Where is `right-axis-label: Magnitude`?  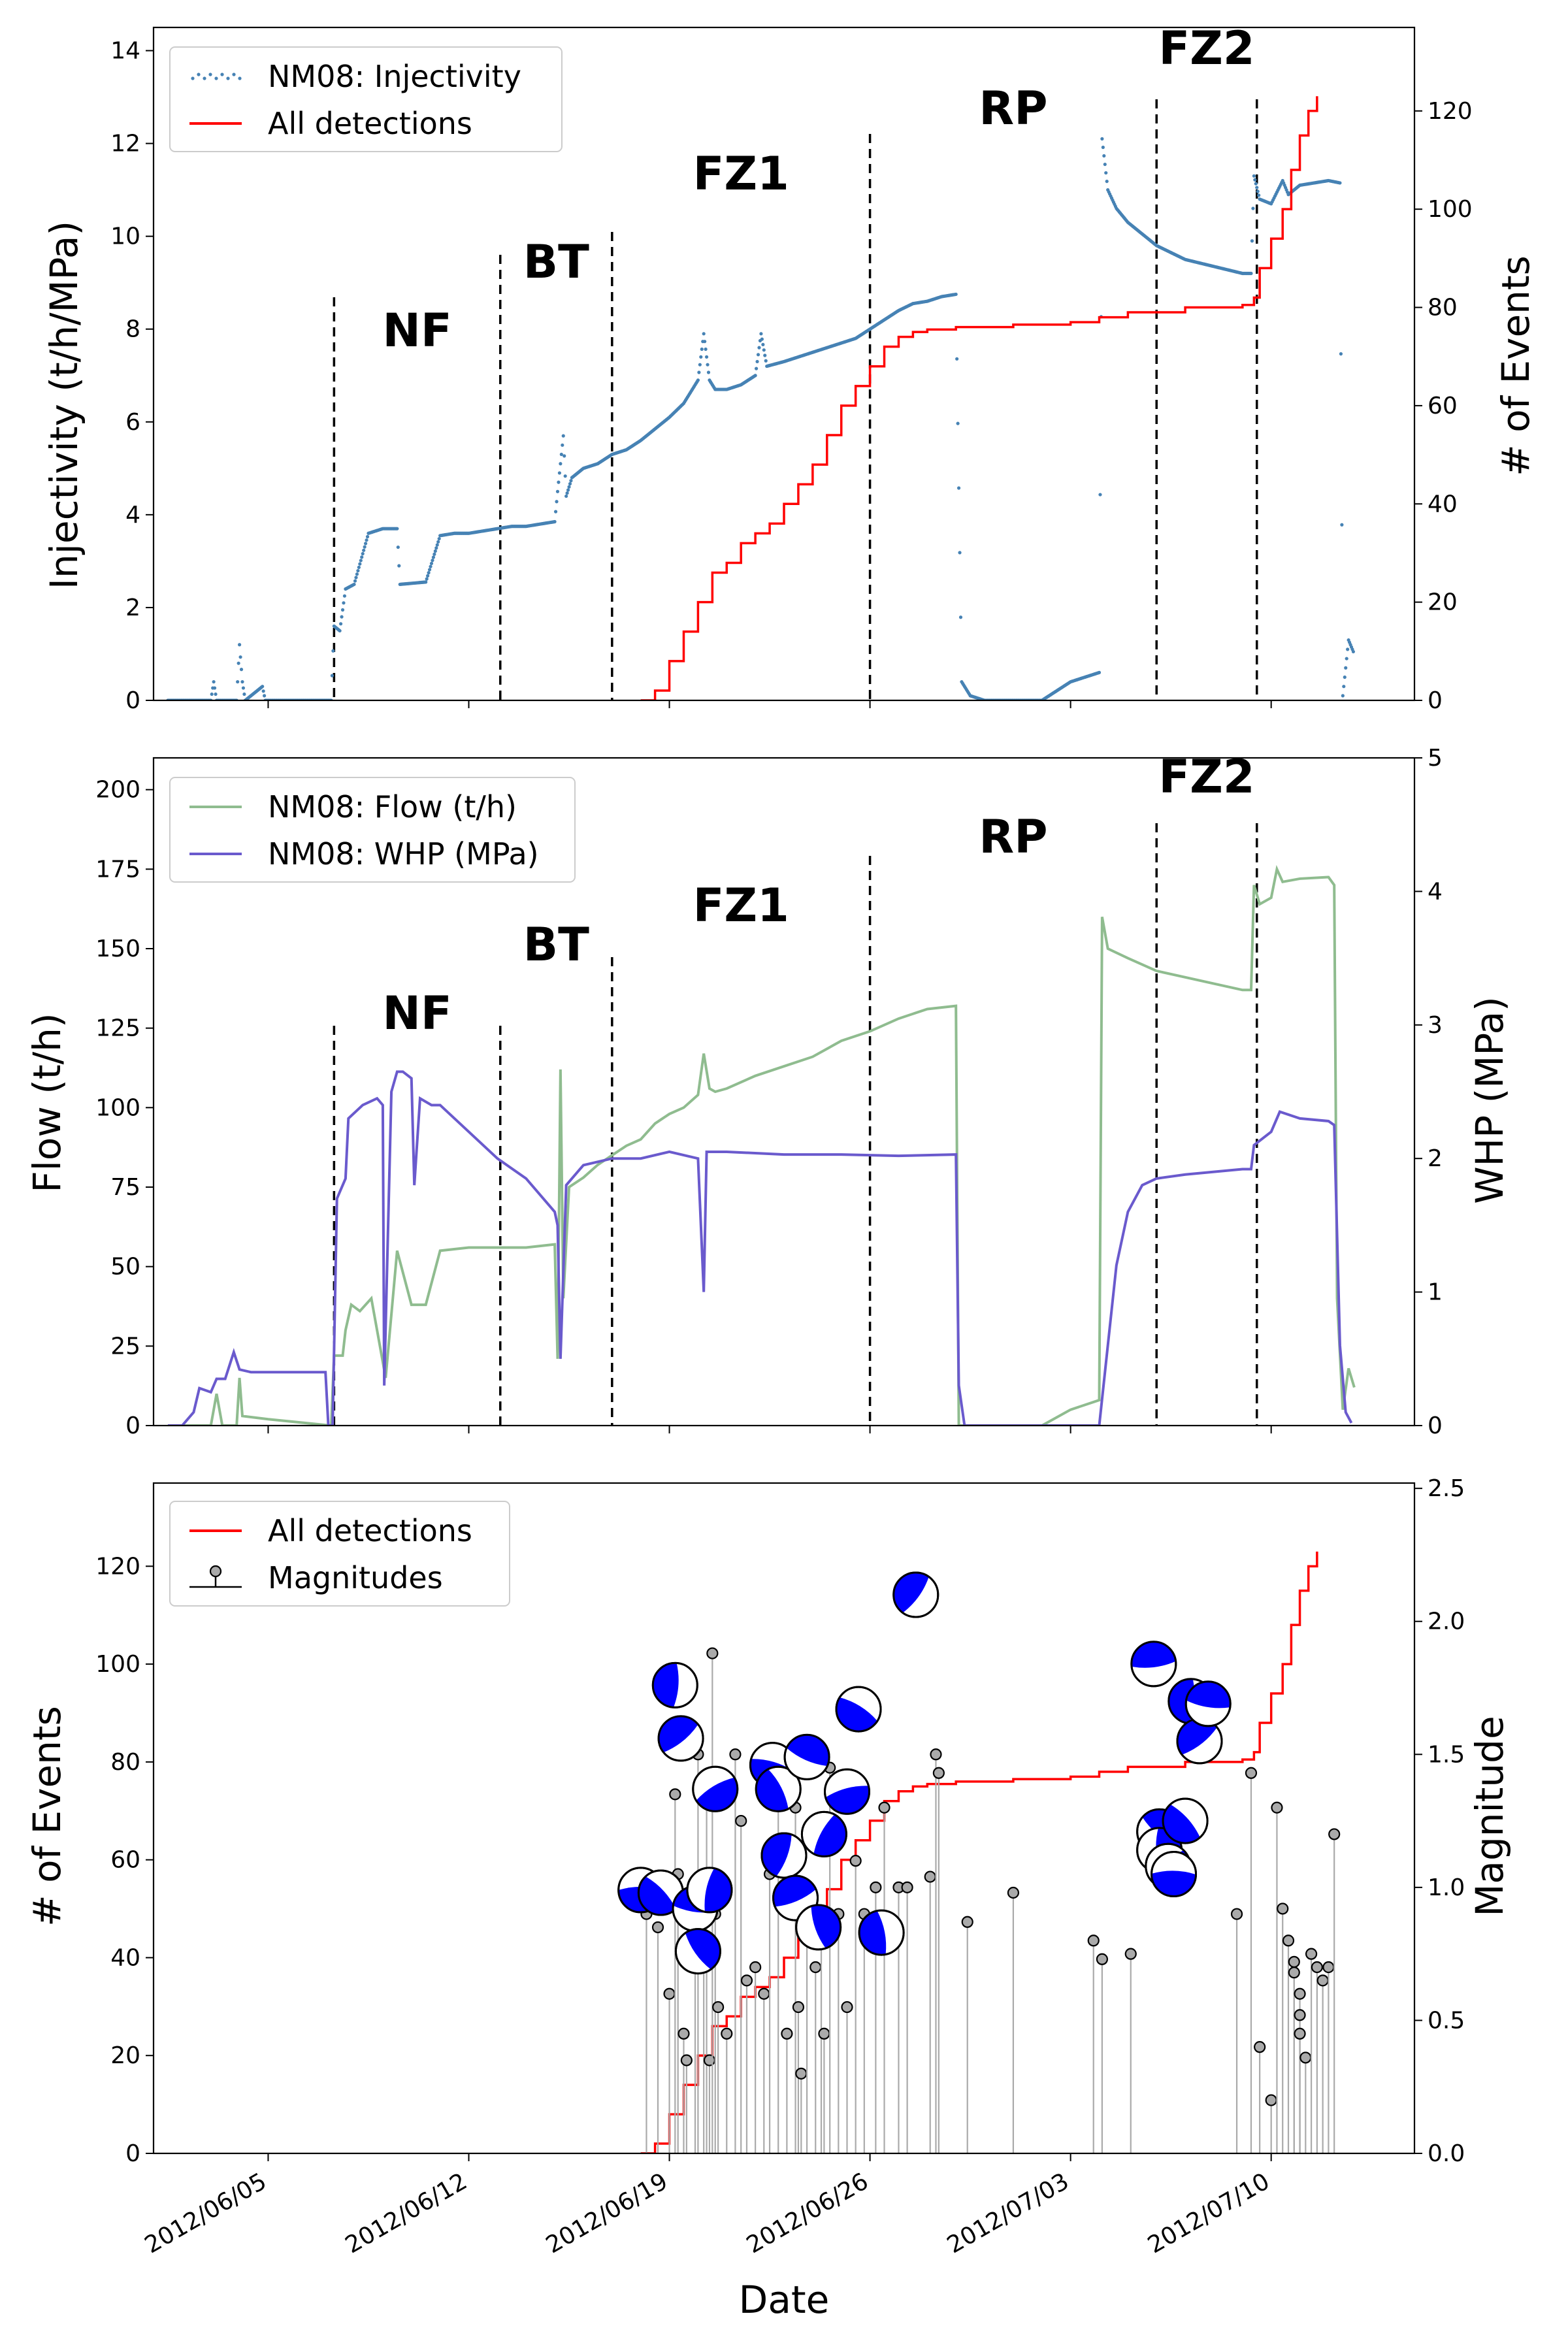 right-axis-label: Magnitude is located at coordinates (1489, 1816).